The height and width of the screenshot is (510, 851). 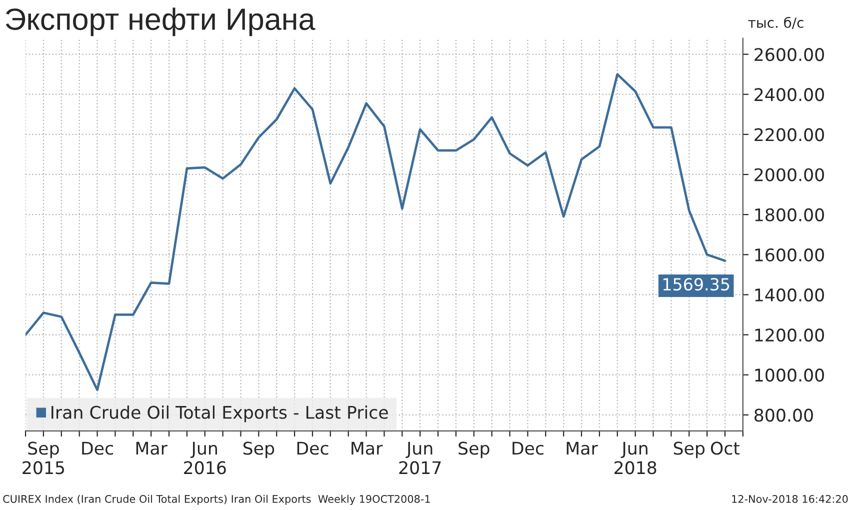 What do you see at coordinates (216, 499) in the screenshot?
I see `text: CUIREX Index (Iran Crude Oil Total Exports) Iran Oil Exports Weekly 19OCT2008-1` at bounding box center [216, 499].